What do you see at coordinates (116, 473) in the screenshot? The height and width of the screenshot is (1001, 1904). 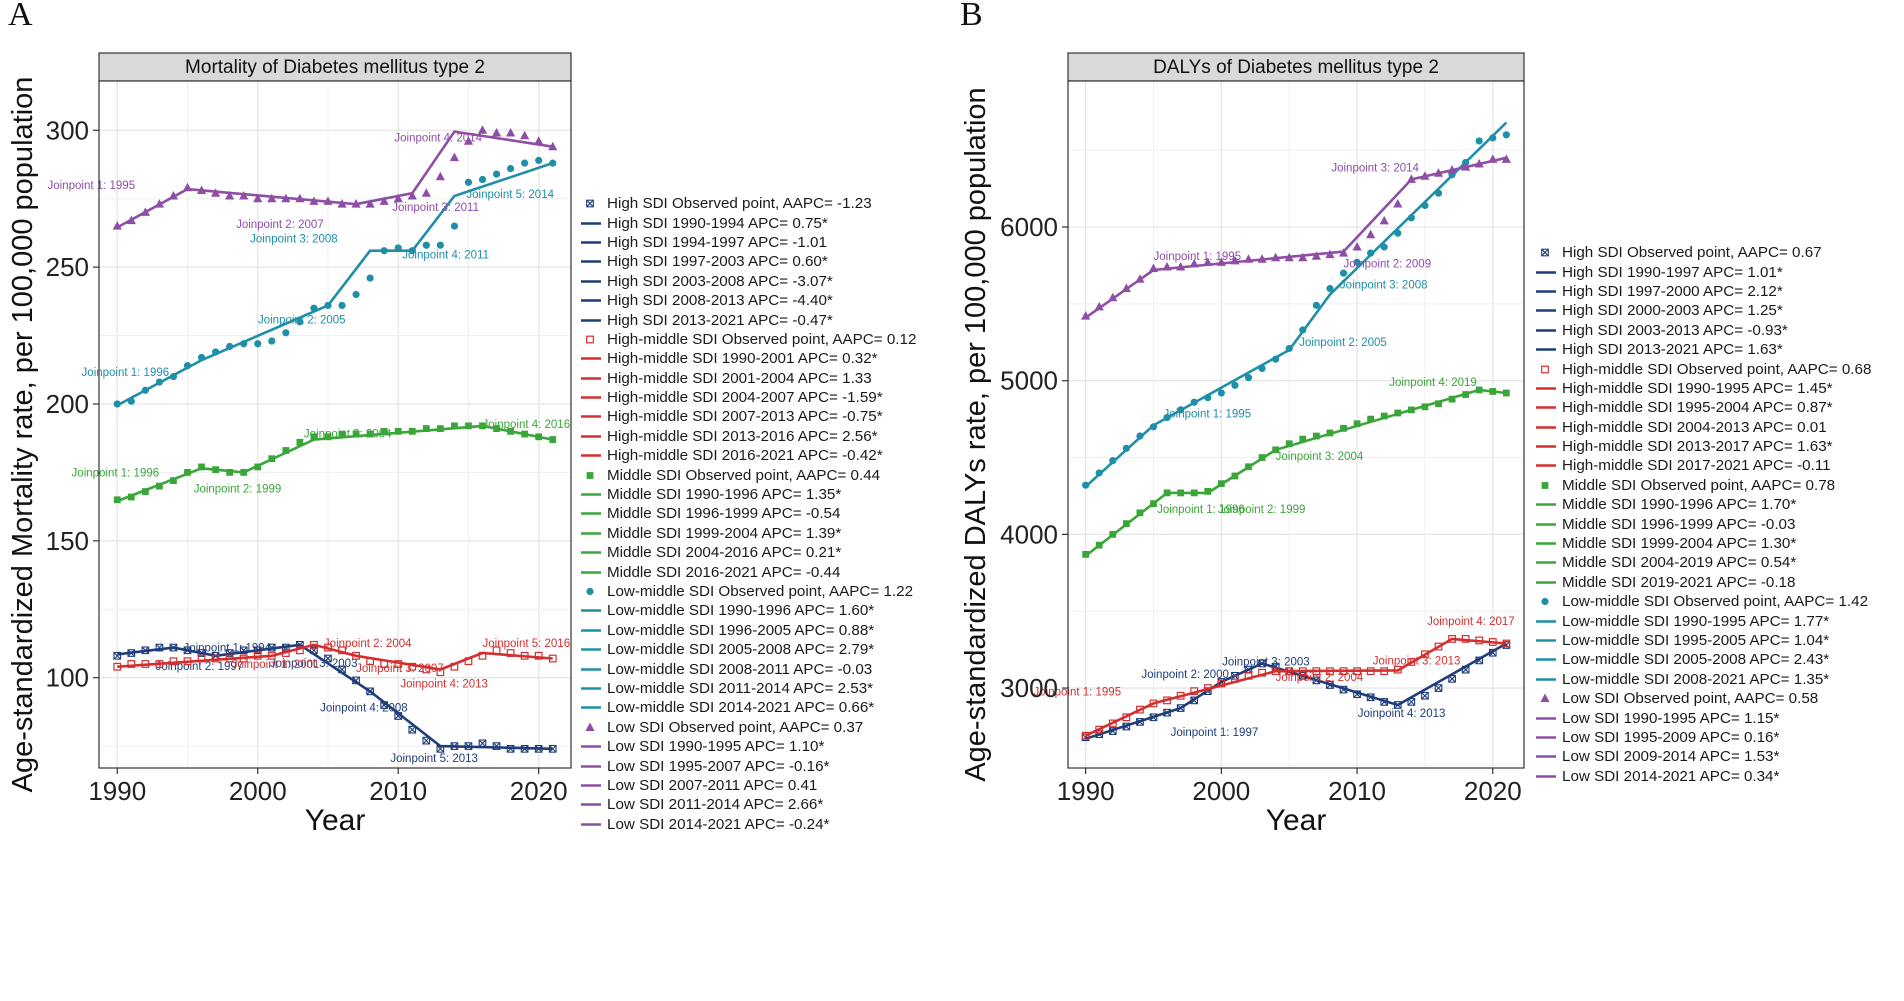 I see `mortality-joinpoint-label: Joinpoint 1: 1996` at bounding box center [116, 473].